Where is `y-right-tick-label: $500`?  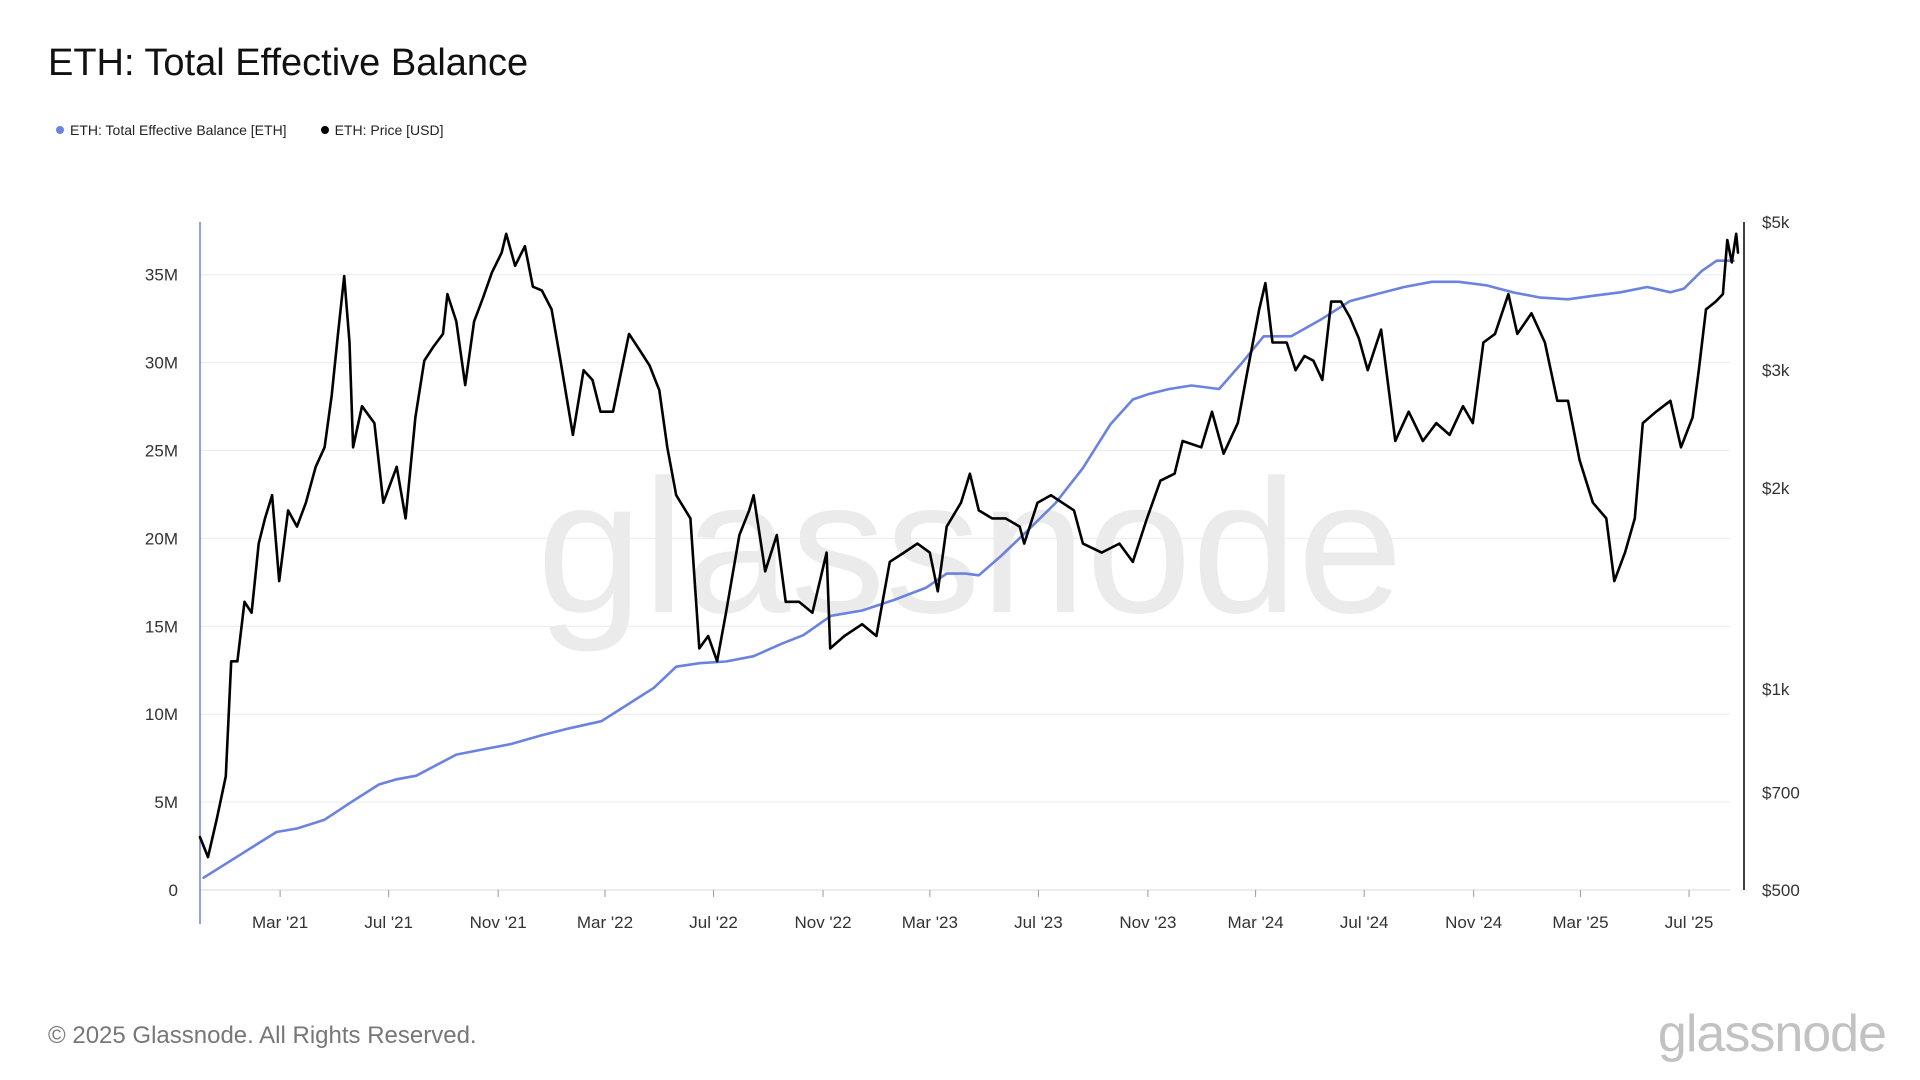 y-right-tick-label: $500 is located at coordinates (1781, 890).